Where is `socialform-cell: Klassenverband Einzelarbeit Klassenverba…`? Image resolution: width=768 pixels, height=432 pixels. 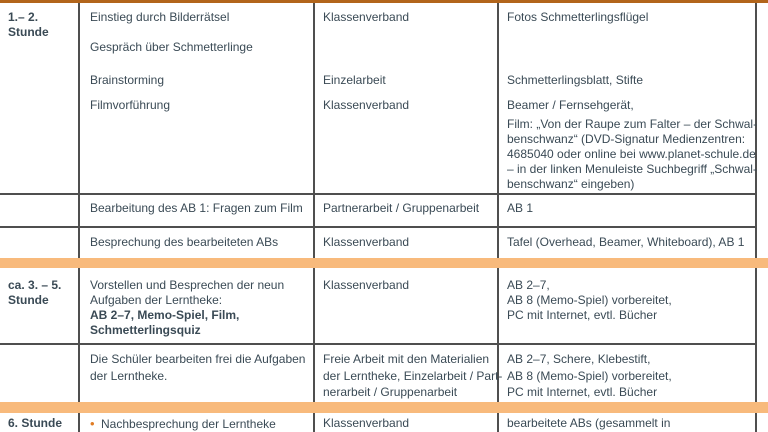
socialform-cell: Klassenverband Einzelarbeit Klassenverba… is located at coordinates (407, 98).